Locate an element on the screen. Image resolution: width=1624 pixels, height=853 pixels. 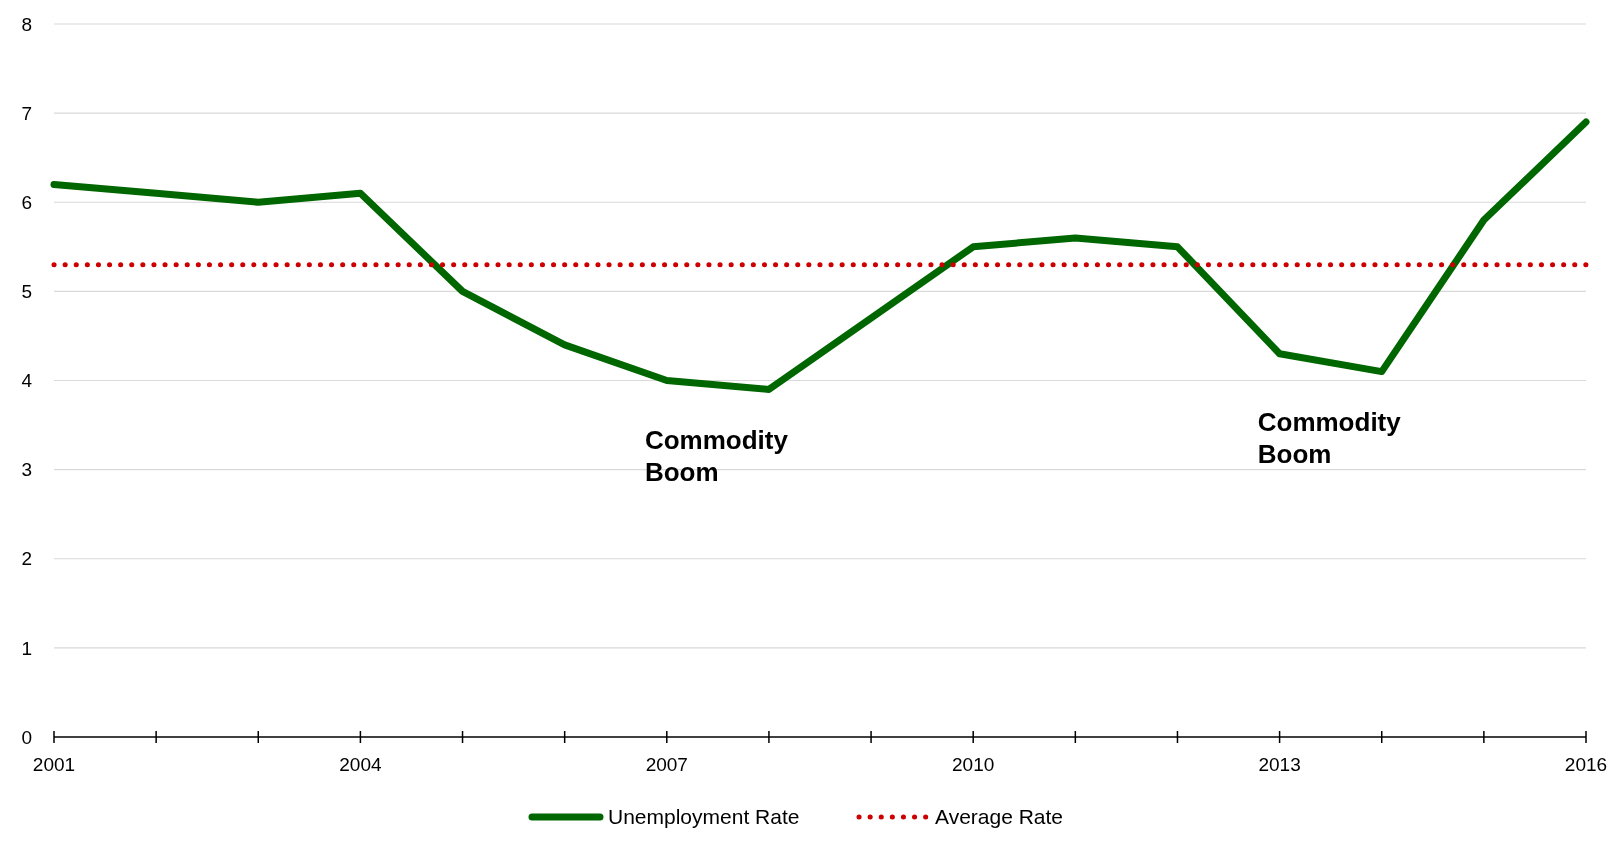
y-tick-label: 1 is located at coordinates (26, 648).